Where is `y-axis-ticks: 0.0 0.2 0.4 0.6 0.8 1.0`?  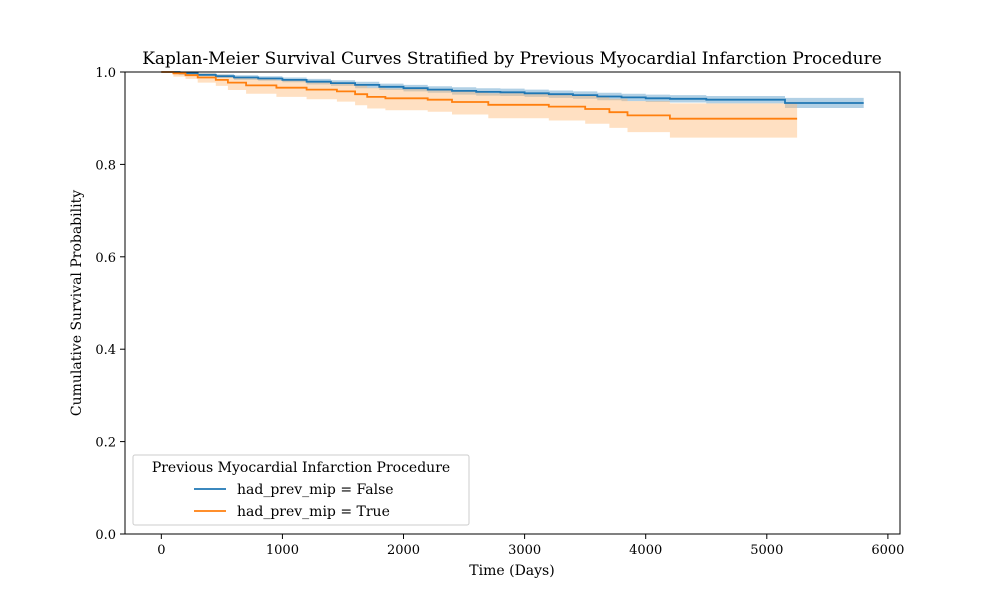
y-axis-ticks: 0.0 0.2 0.4 0.6 0.8 1.0 is located at coordinates (110, 304).